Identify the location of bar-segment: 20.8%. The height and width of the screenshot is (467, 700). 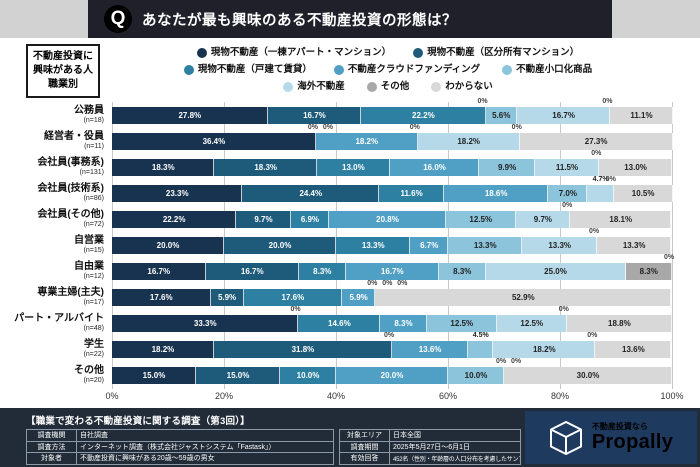
(387, 219).